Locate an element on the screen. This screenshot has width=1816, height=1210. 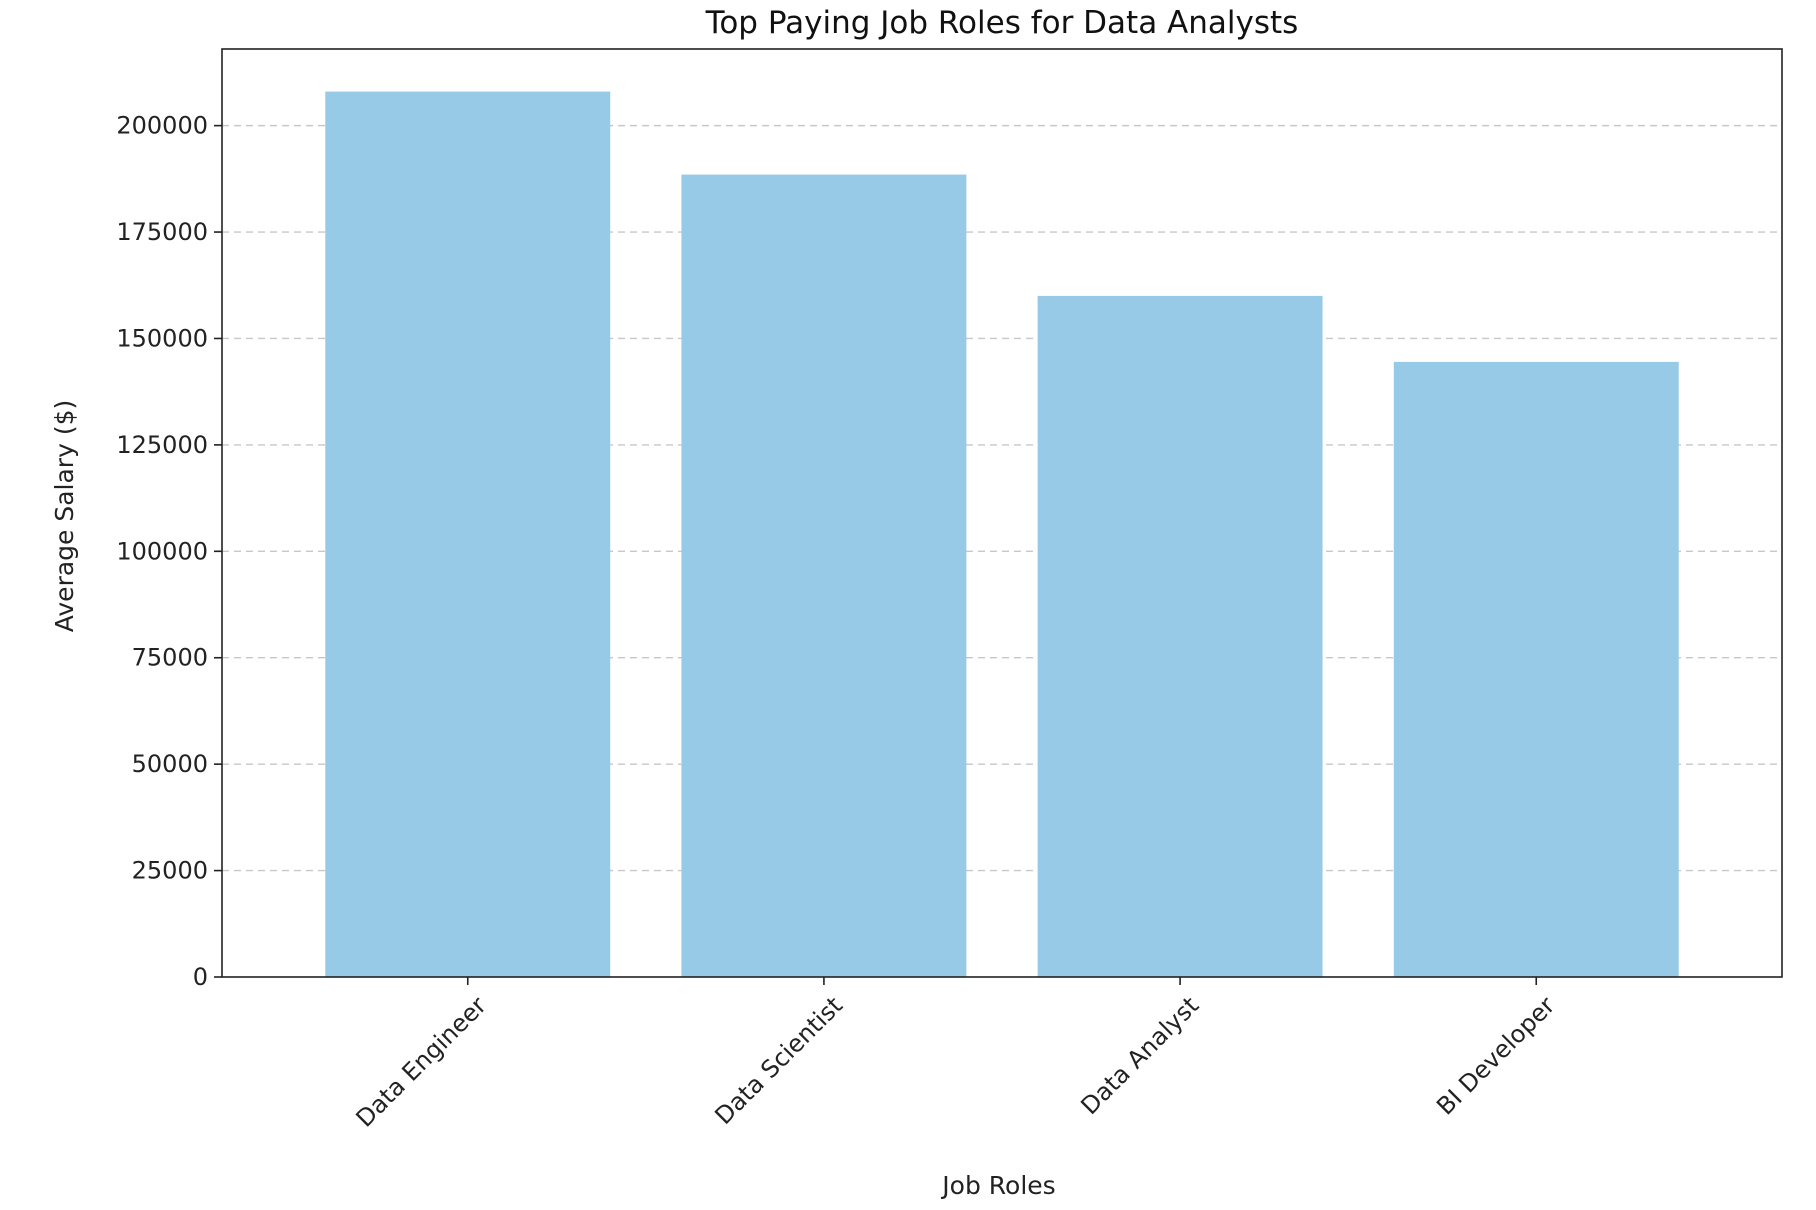
y-tick-label: 75000 is located at coordinates (170, 658).